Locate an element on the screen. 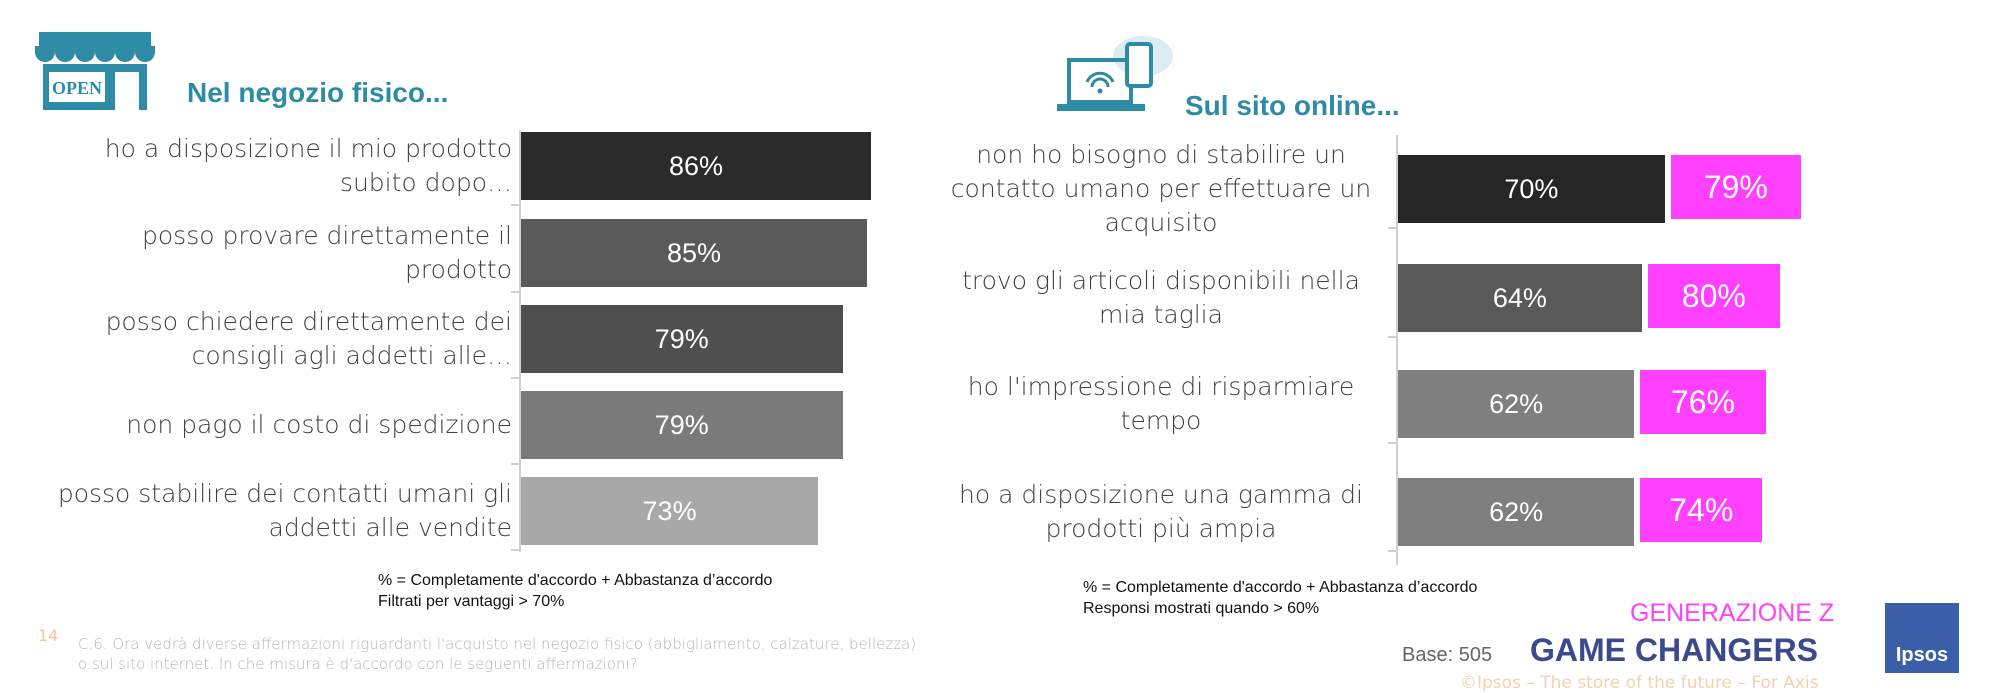 This screenshot has height=693, width=1990. bar: 85% is located at coordinates (694, 253).